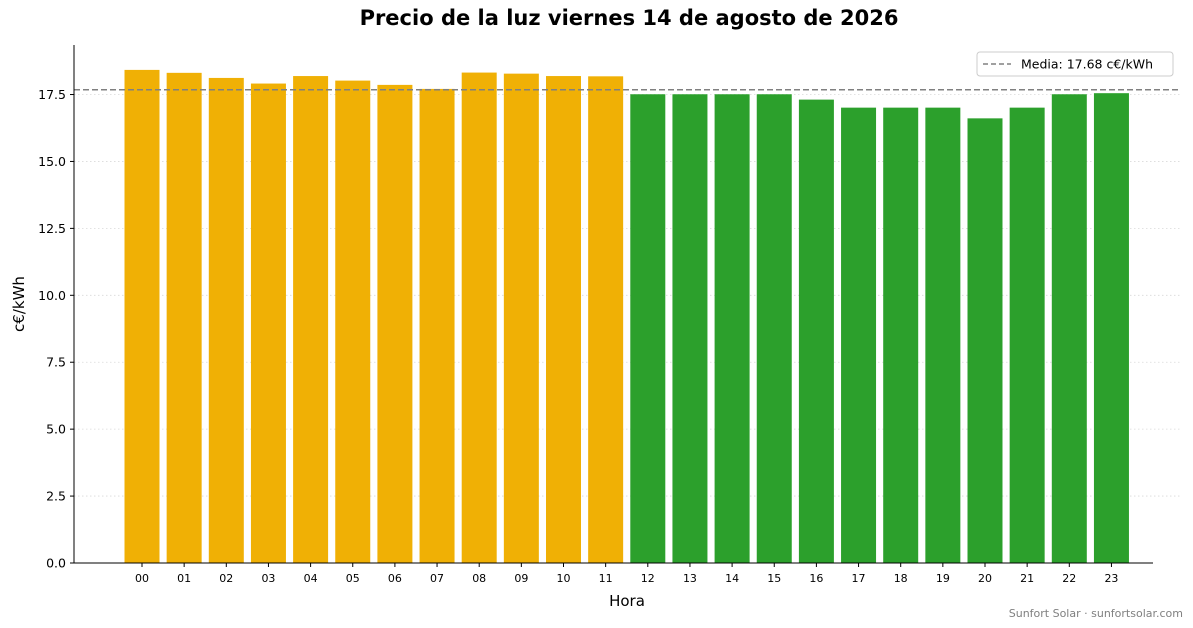 This screenshot has height=628, width=1193. Describe the element at coordinates (479, 578) in the screenshot. I see `x-tick-label: 08` at that location.